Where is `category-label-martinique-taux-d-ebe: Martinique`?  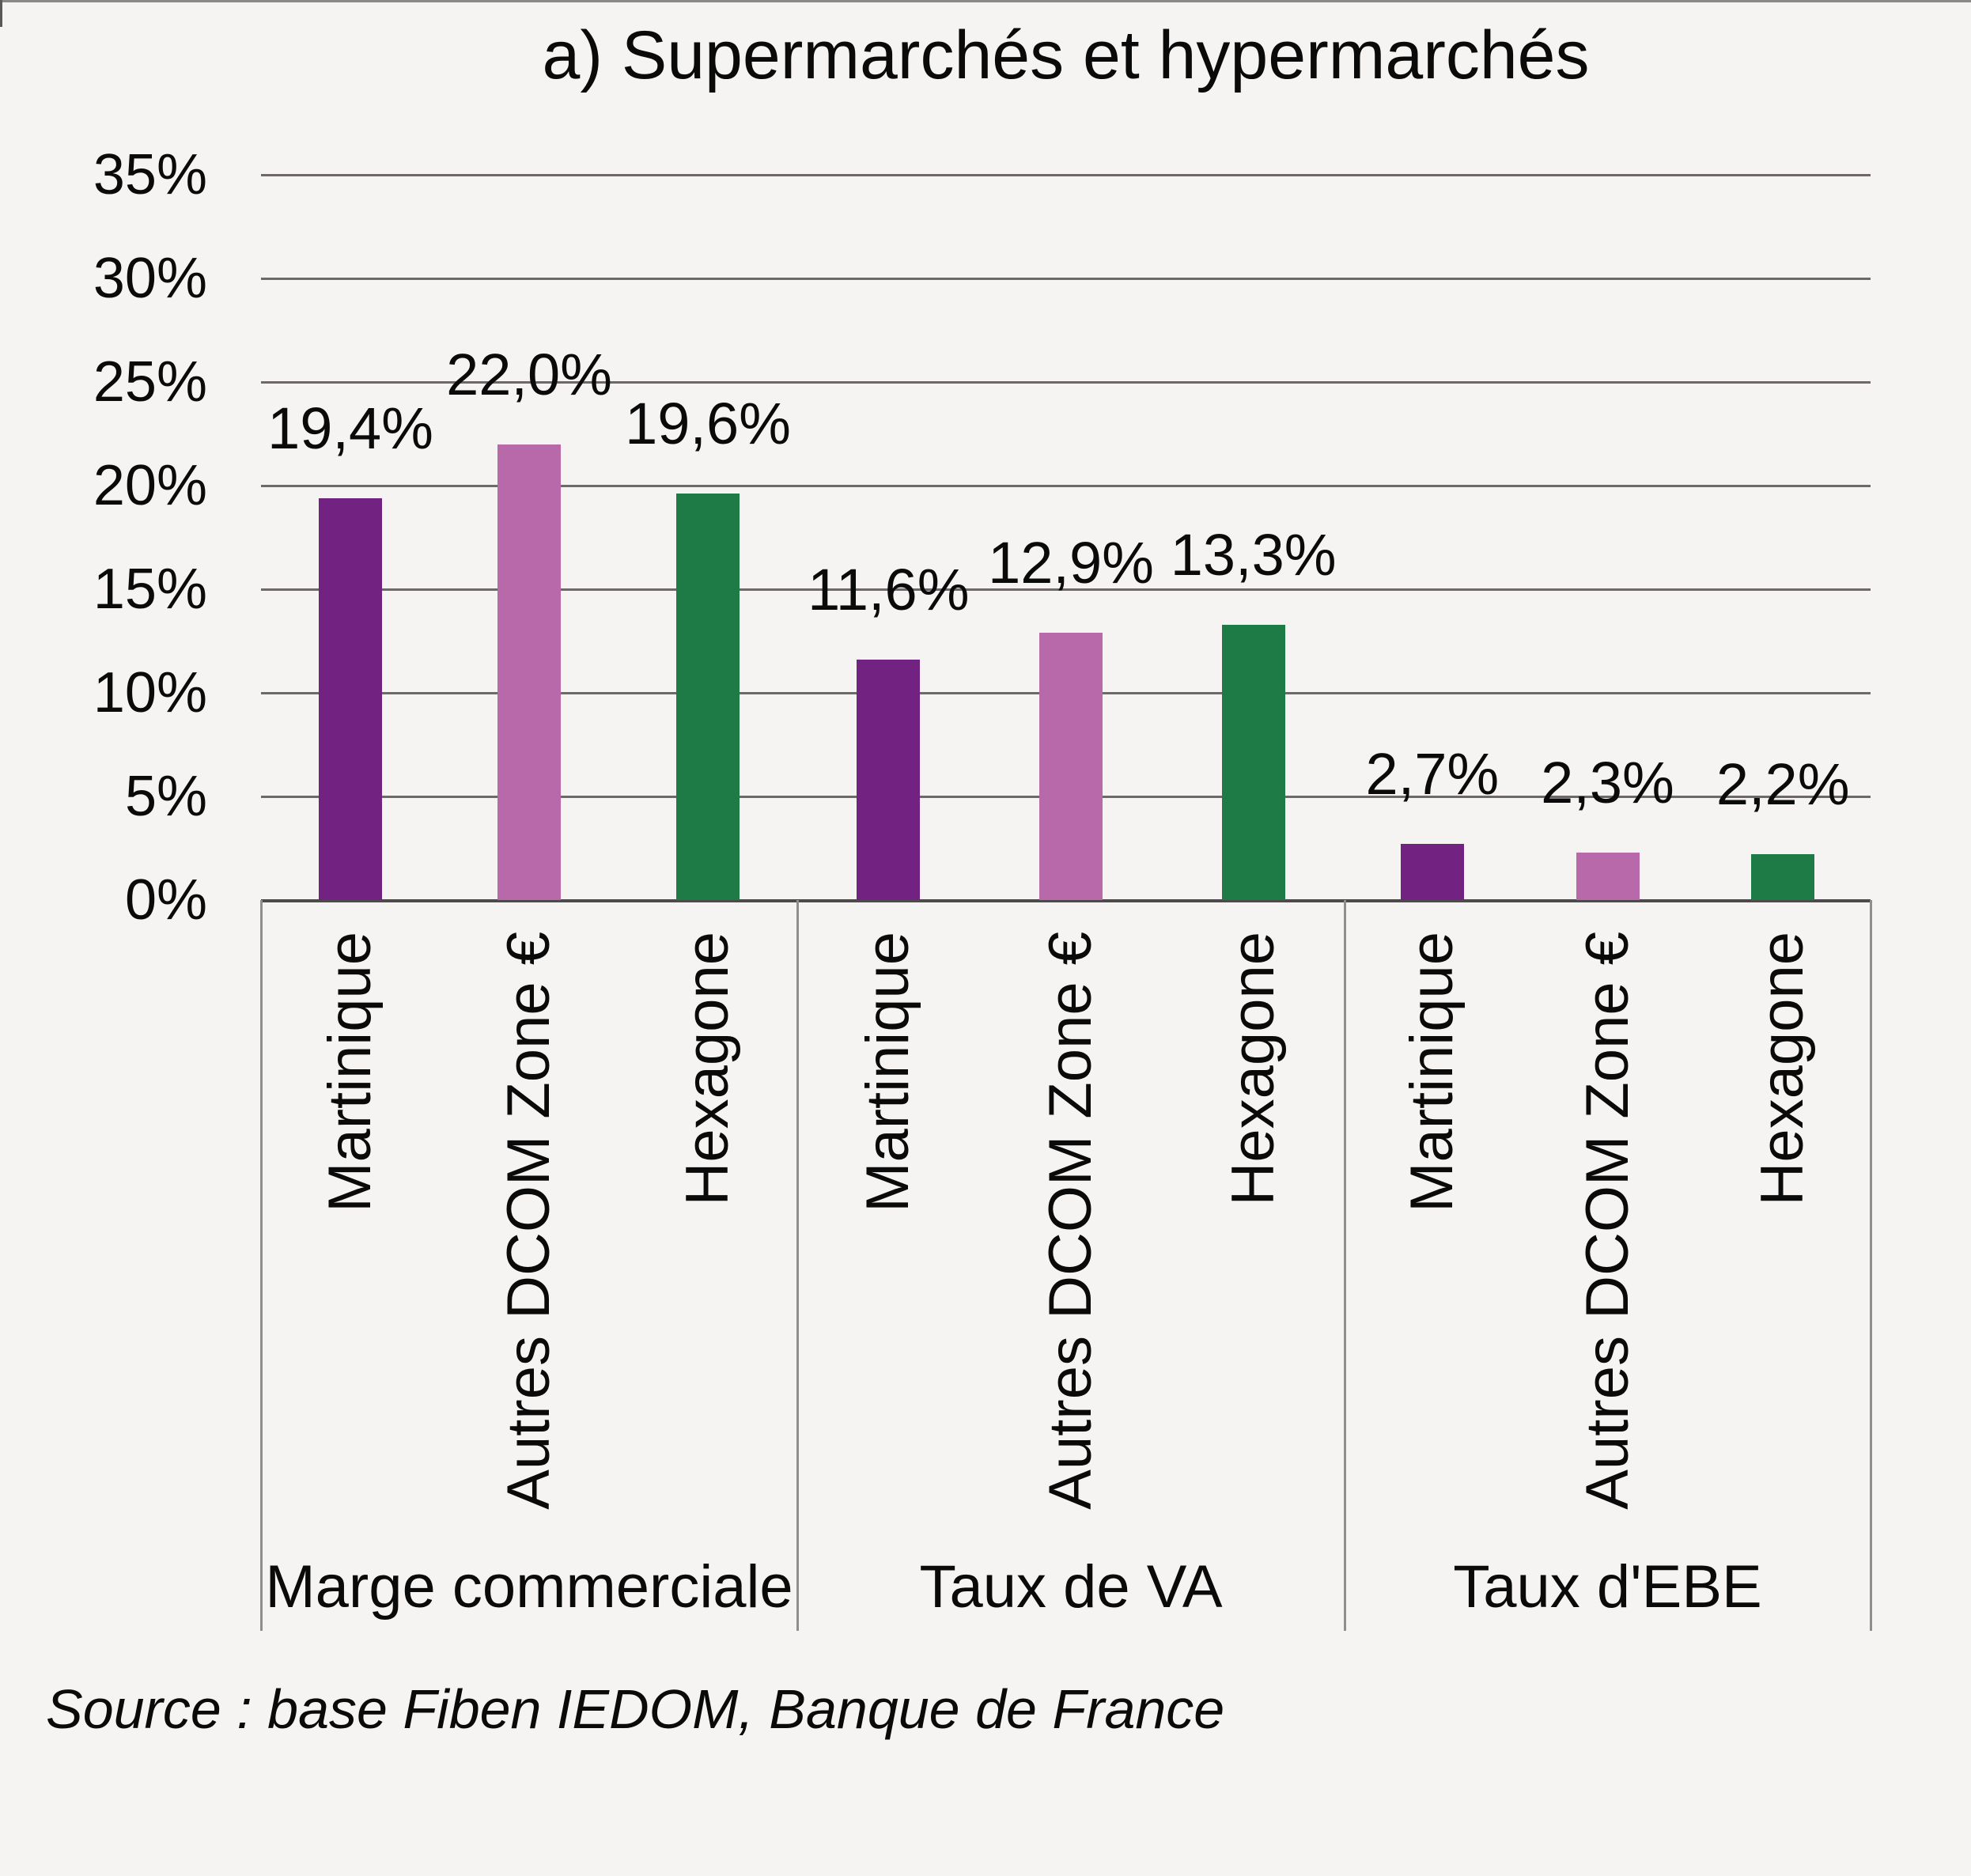 category-label-martinique-taux-d-ebe: Martinique is located at coordinates (1432, 1072).